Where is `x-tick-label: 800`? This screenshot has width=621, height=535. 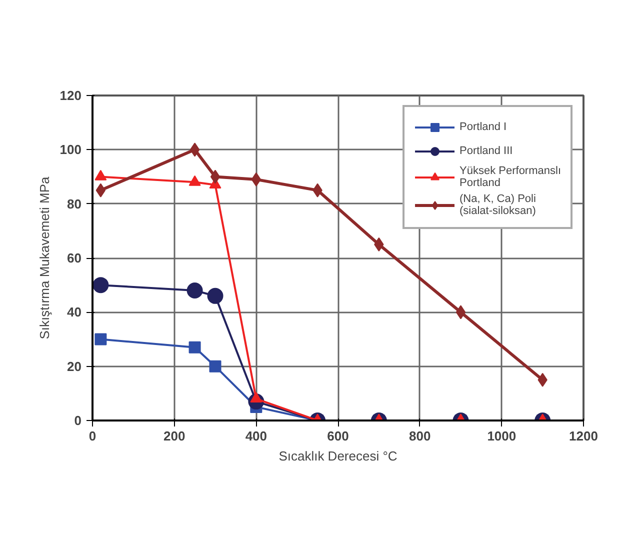
x-tick-label: 800 is located at coordinates (419, 436).